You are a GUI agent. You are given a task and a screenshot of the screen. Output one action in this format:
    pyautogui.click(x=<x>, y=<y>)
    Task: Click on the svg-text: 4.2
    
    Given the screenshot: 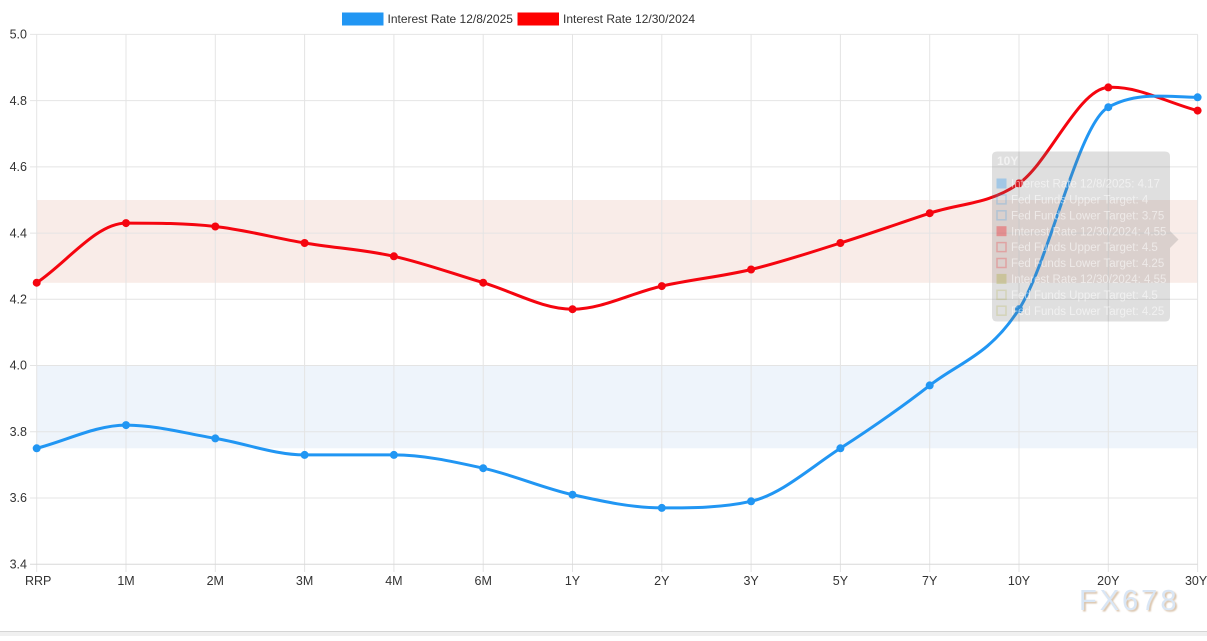 What is the action you would take?
    pyautogui.click(x=18, y=300)
    